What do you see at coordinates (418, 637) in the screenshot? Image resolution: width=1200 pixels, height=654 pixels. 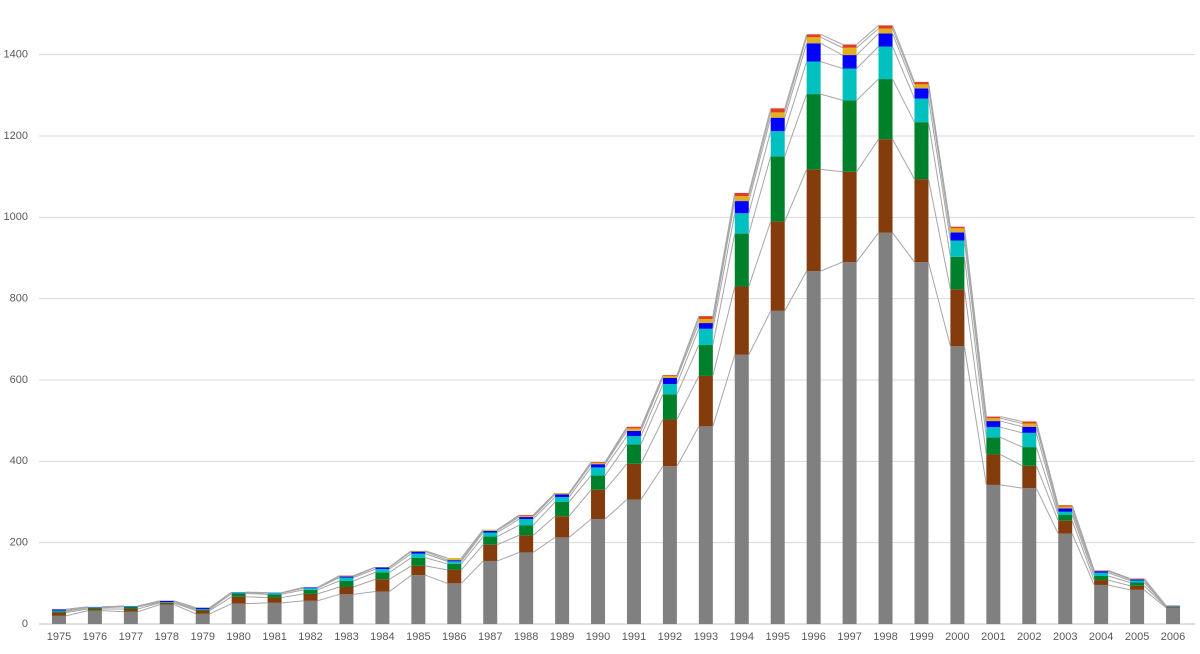 I see `x-tick-label: 1985` at bounding box center [418, 637].